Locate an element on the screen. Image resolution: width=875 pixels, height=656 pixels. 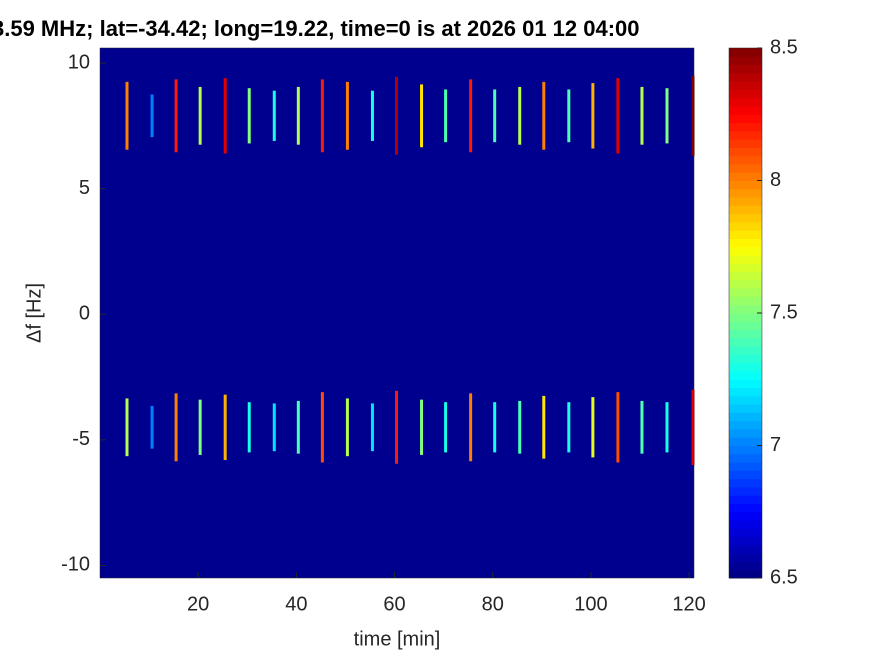
colorbar: 6.5 7 7.5 8 8.5 is located at coordinates (763, 312).